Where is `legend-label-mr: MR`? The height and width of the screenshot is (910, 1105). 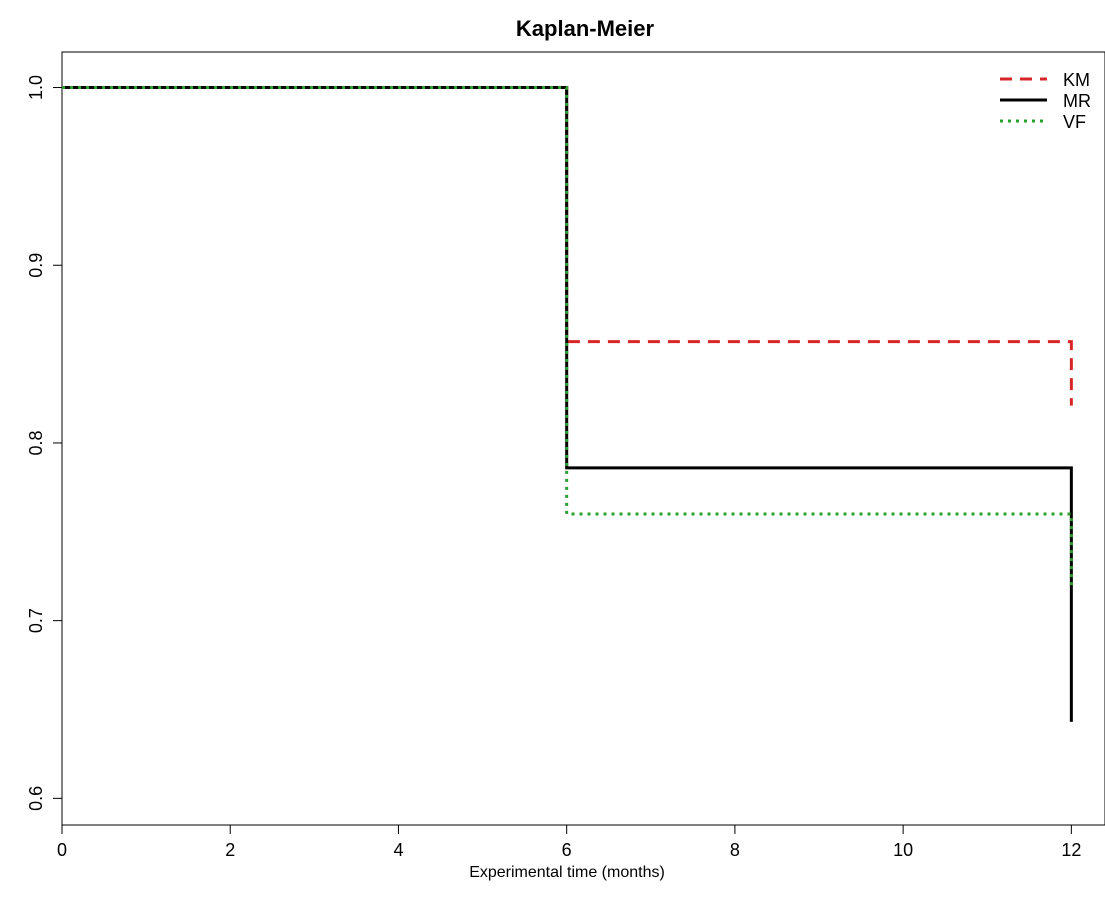 legend-label-mr: MR is located at coordinates (1077, 101).